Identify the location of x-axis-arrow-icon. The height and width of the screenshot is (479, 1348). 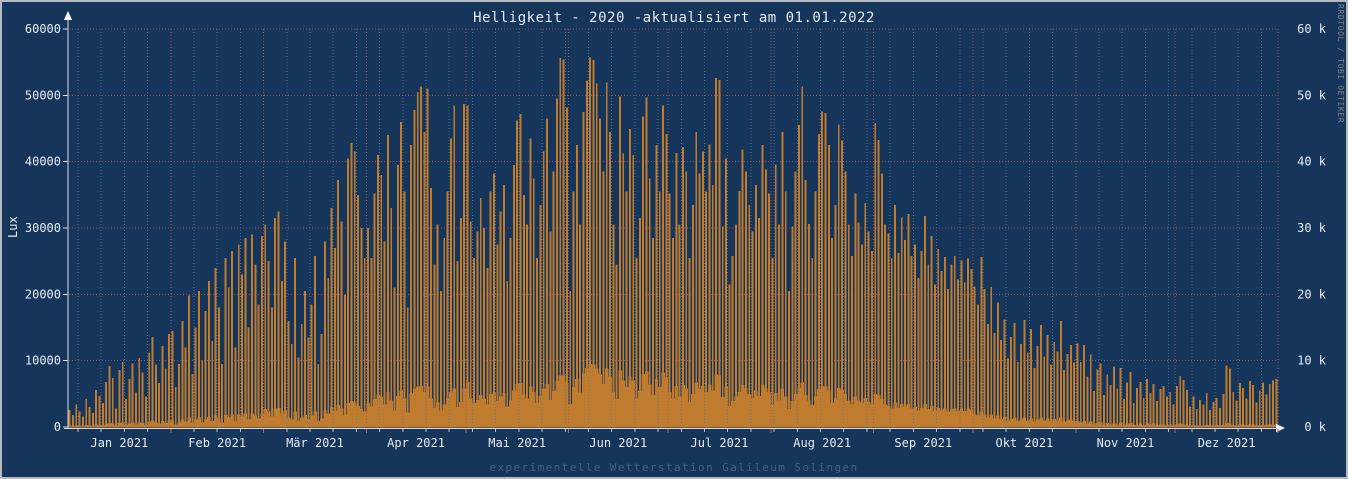
(1280, 428).